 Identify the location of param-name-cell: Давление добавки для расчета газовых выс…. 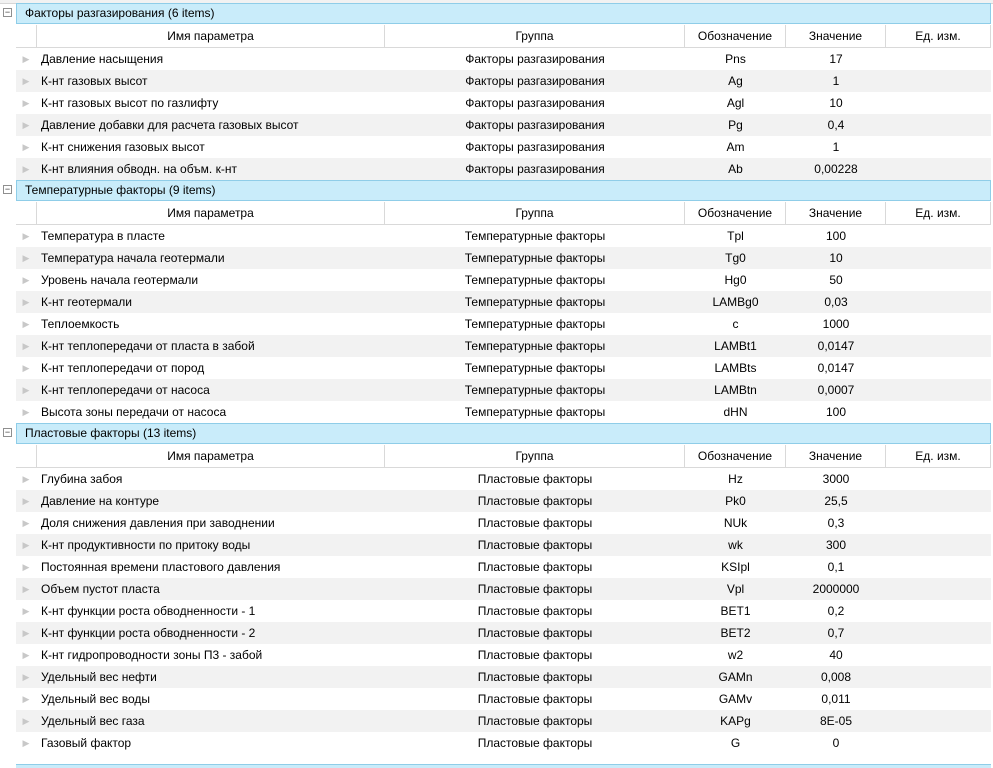
(170, 125).